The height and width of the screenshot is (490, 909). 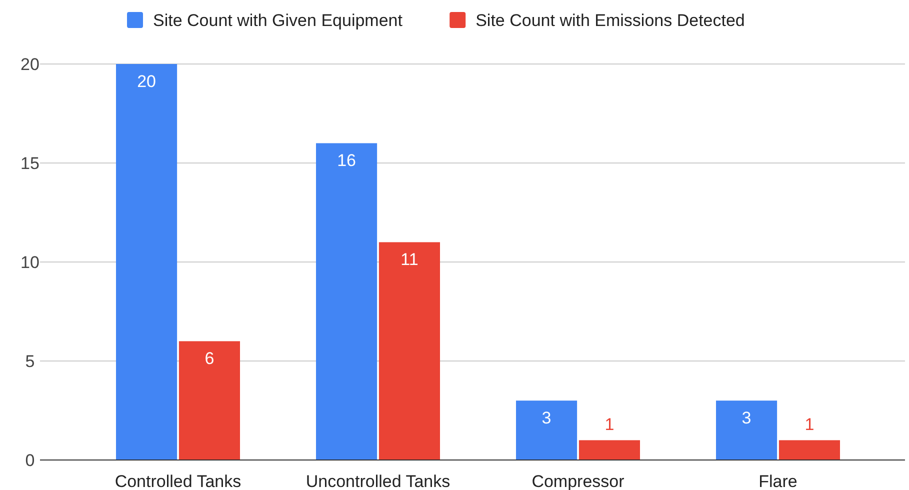 I want to click on x-tick-label: Flare, so click(x=778, y=481).